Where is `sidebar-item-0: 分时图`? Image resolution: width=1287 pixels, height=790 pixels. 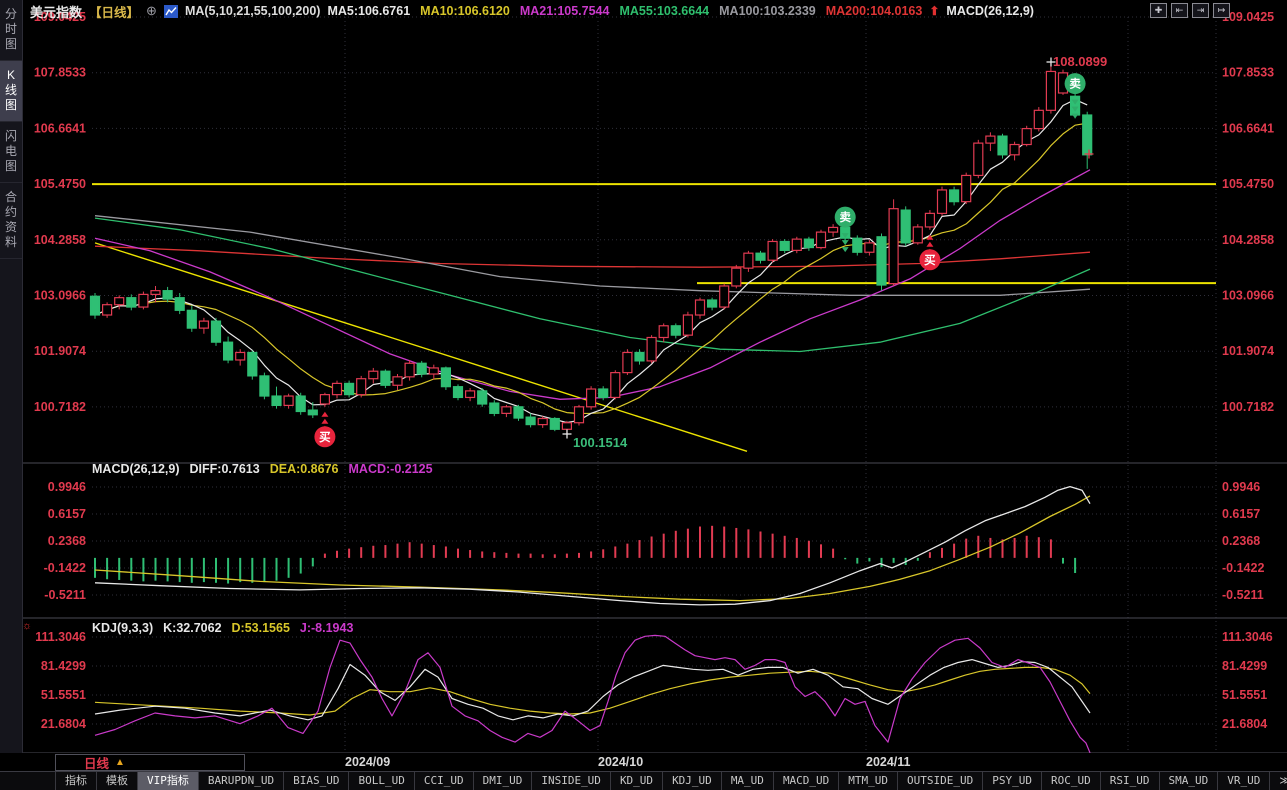 sidebar-item-0: 分时图 is located at coordinates (11, 30).